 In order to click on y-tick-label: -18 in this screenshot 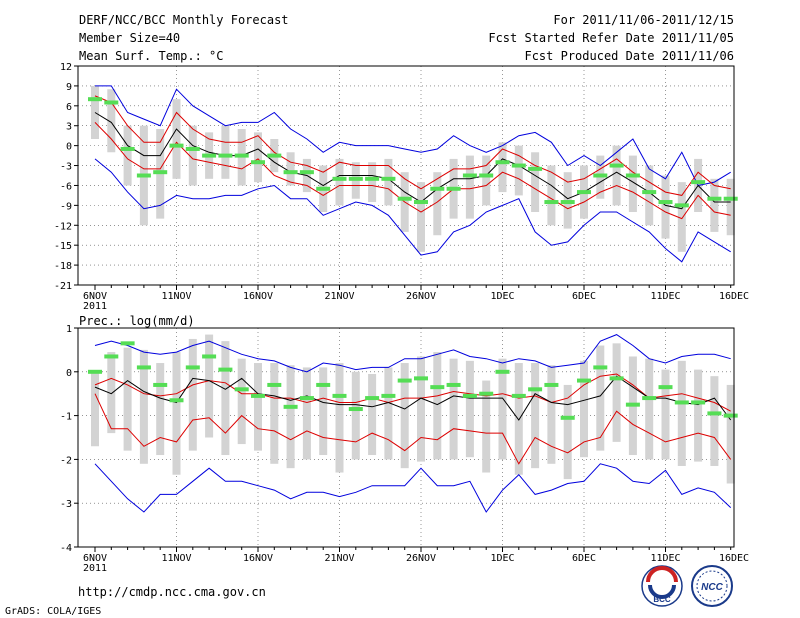, I will do `click(63, 266)`.